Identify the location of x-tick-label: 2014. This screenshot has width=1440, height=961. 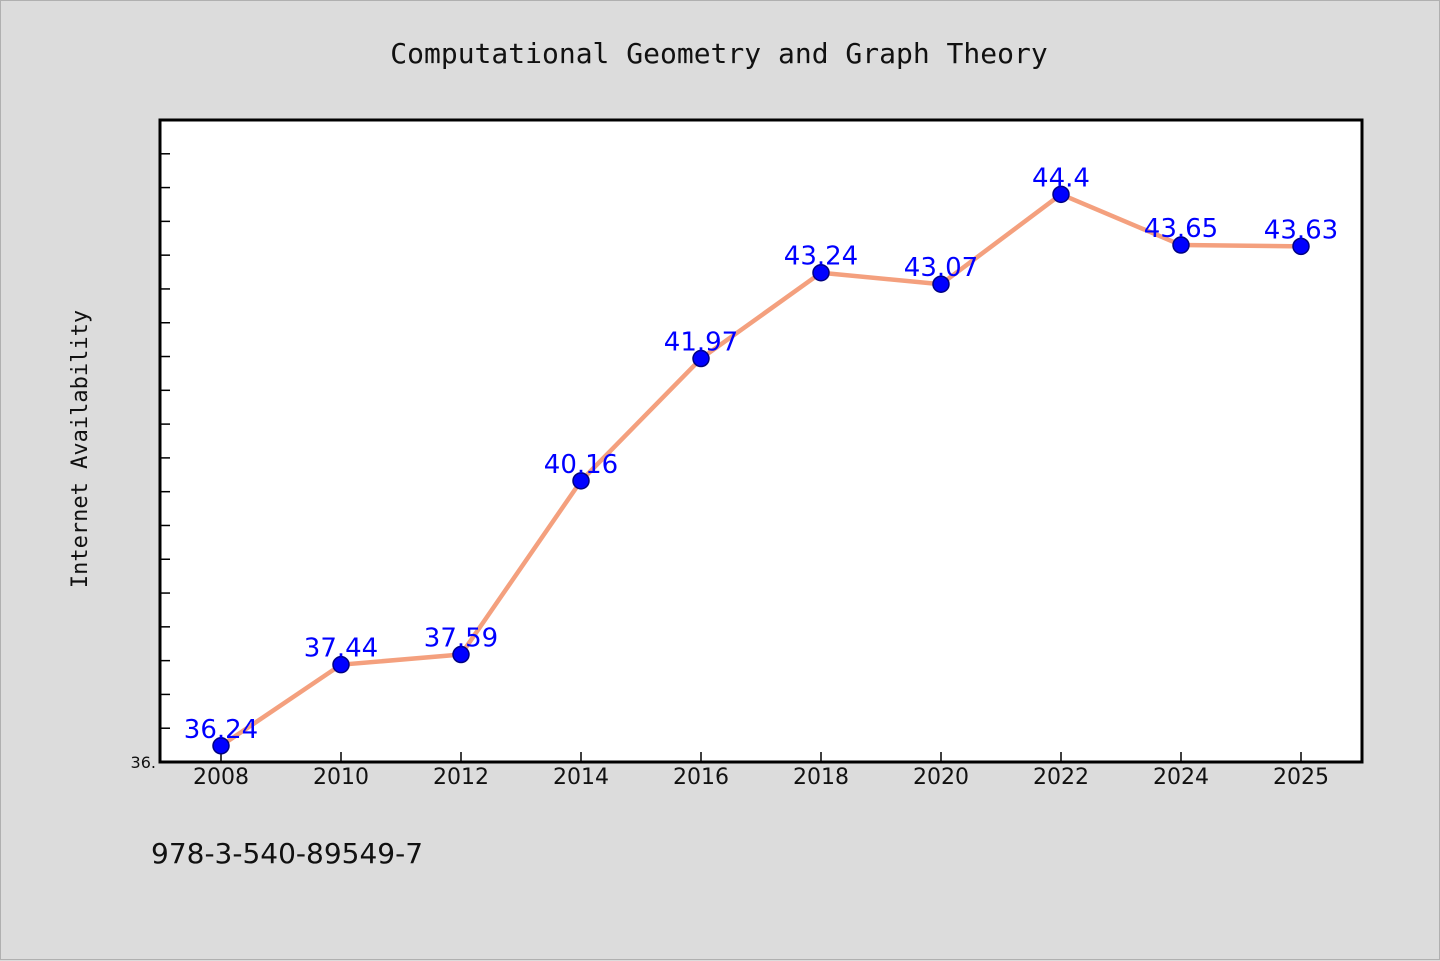
(581, 777).